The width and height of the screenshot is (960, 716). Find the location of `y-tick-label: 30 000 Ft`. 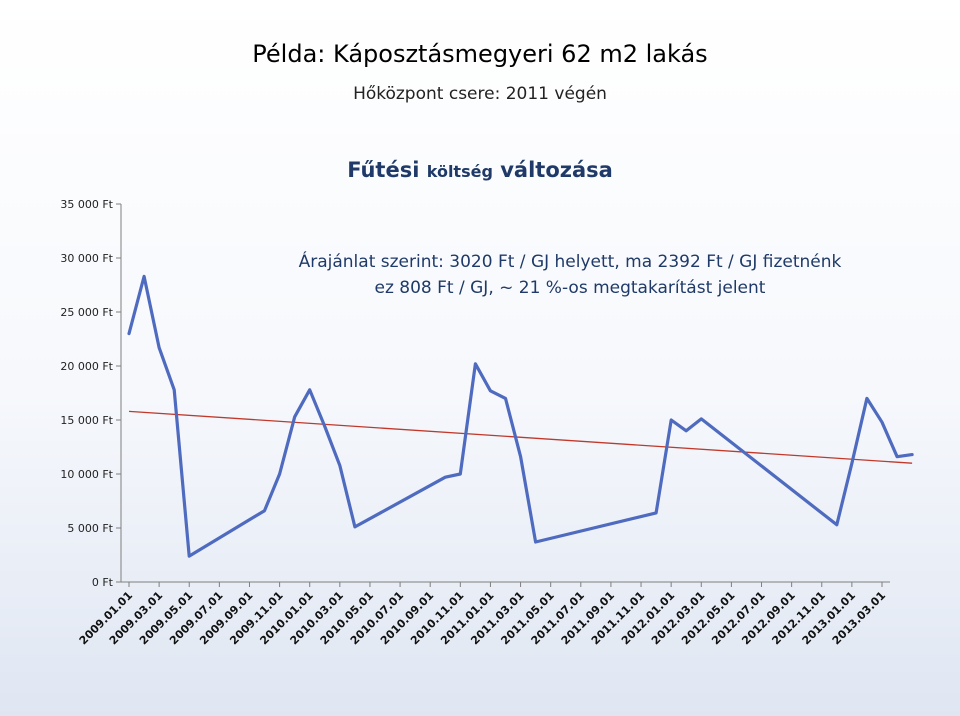

y-tick-label: 30 000 Ft is located at coordinates (86, 258).